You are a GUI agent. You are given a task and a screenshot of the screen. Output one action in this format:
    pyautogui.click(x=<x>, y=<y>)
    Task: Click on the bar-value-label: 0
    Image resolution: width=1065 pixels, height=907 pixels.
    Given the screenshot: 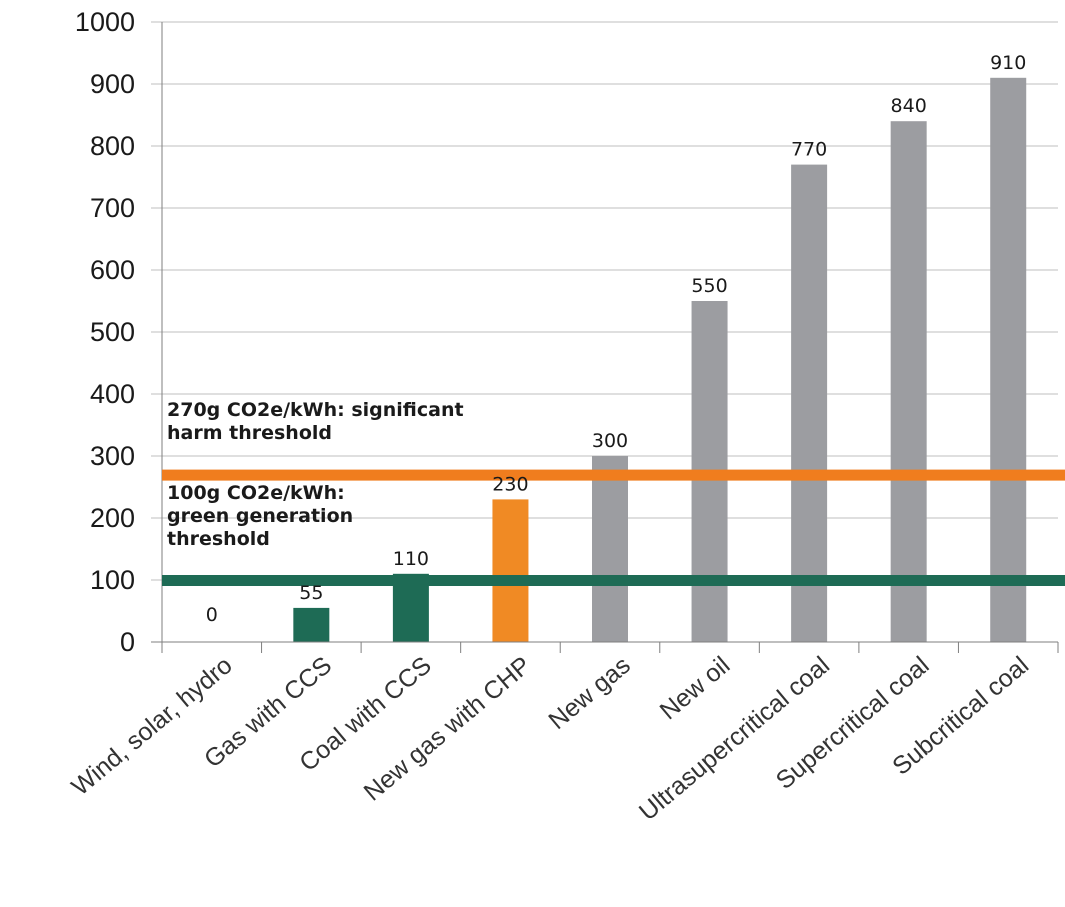 What is the action you would take?
    pyautogui.click(x=212, y=615)
    